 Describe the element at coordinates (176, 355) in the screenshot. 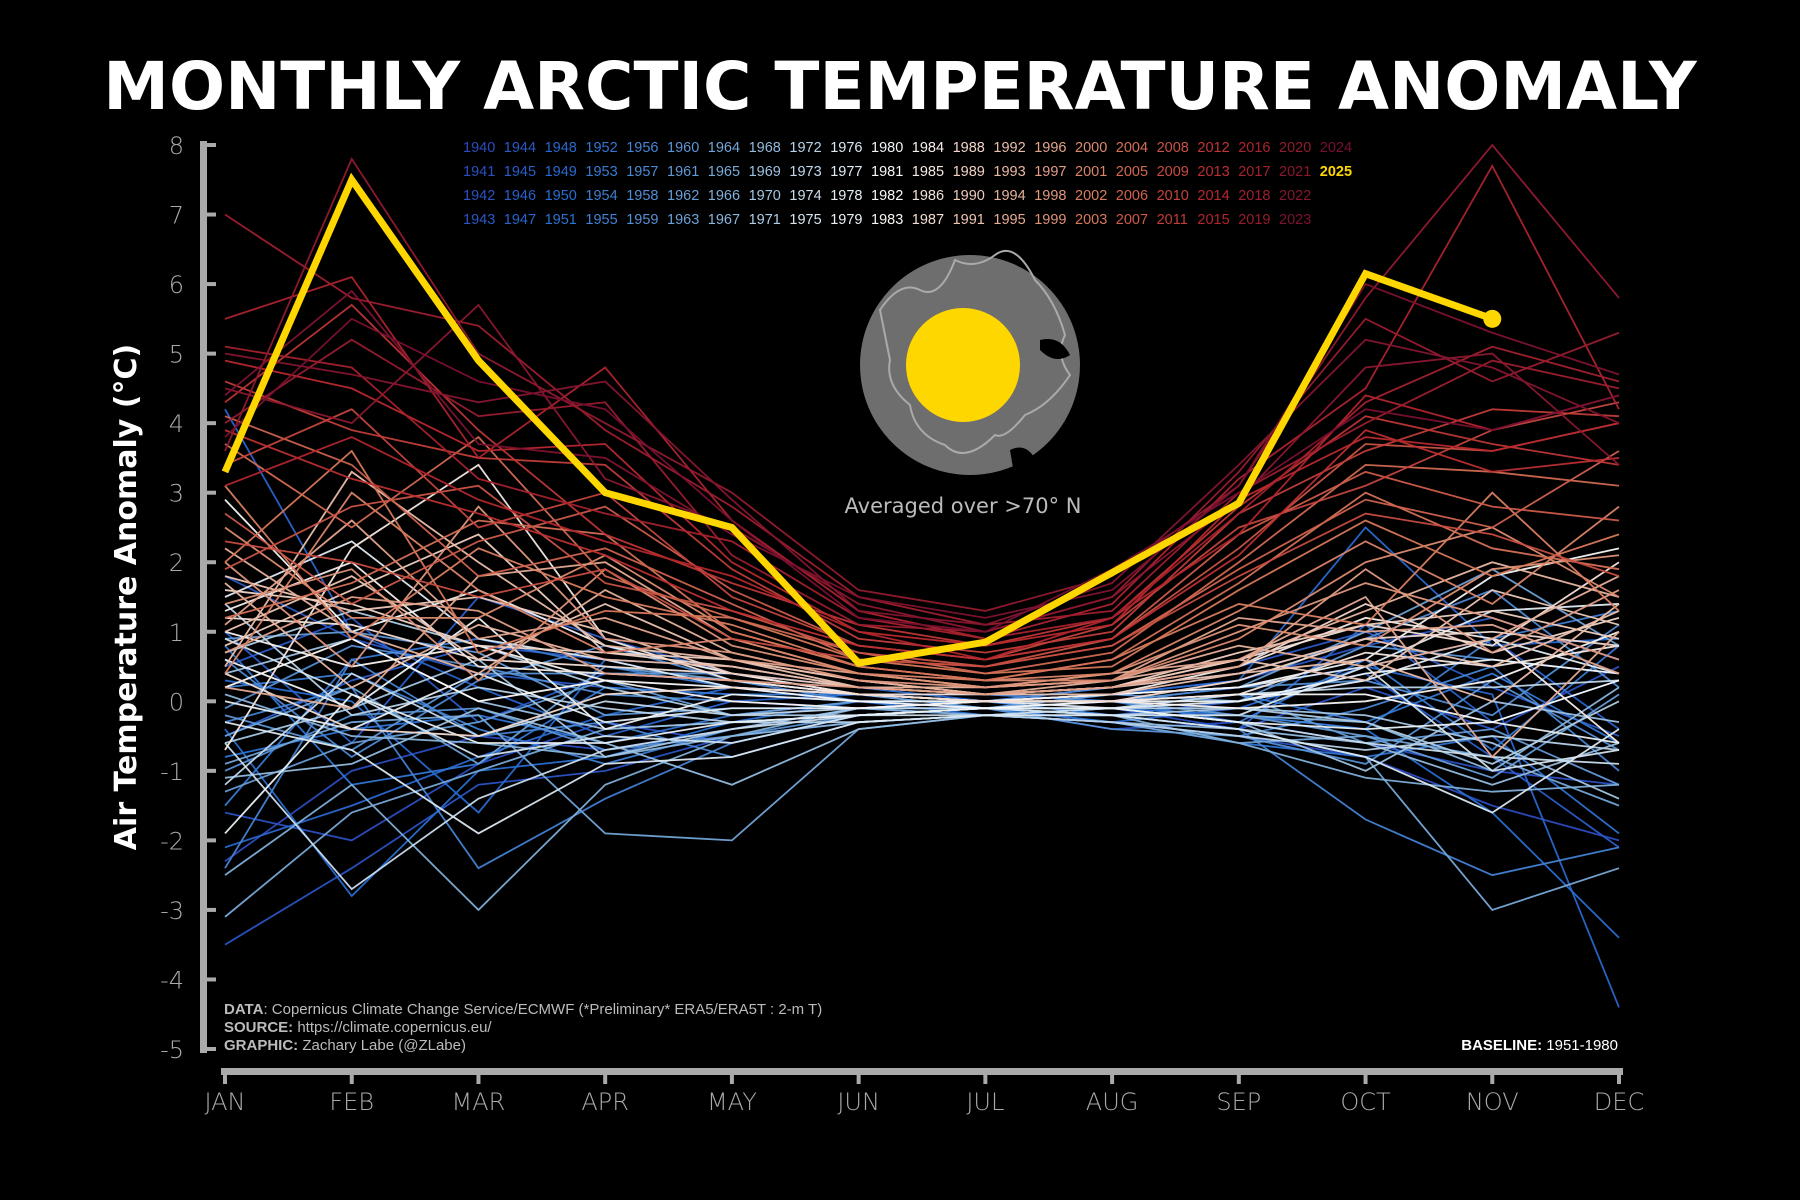

I see `y-tick-label: 5` at that location.